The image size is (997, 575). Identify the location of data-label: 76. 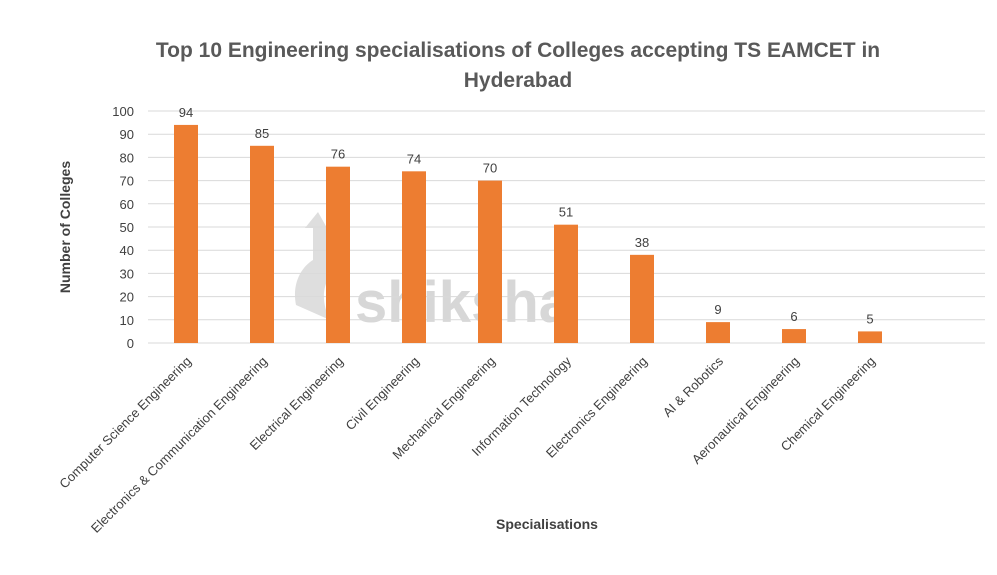
(338, 154).